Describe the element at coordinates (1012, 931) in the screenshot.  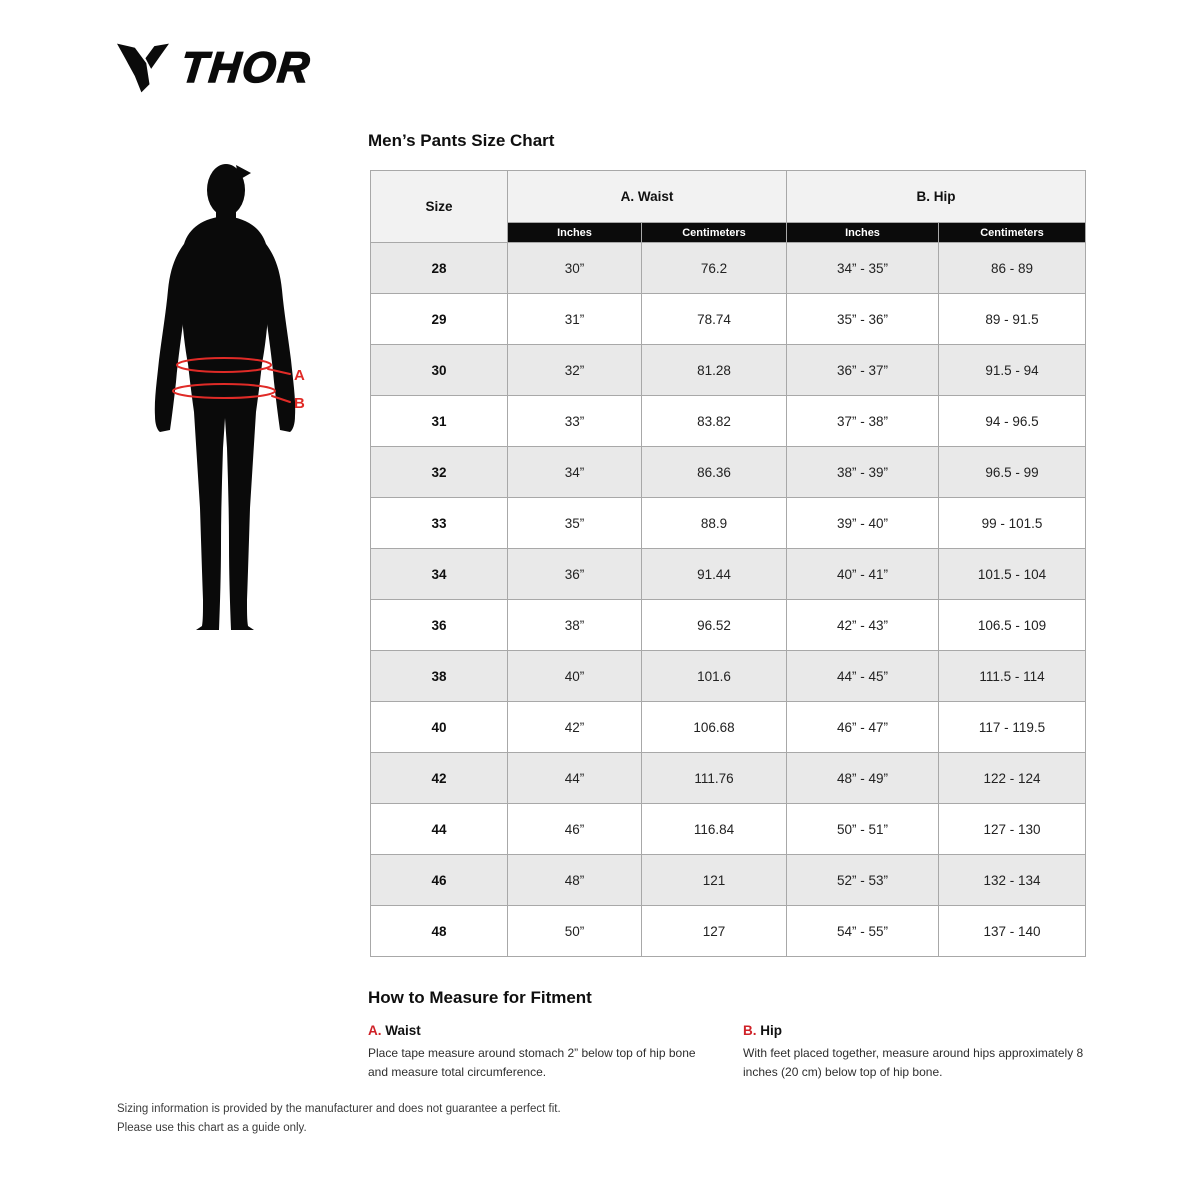
I see `cell-hip_cm: 137 - 140` at that location.